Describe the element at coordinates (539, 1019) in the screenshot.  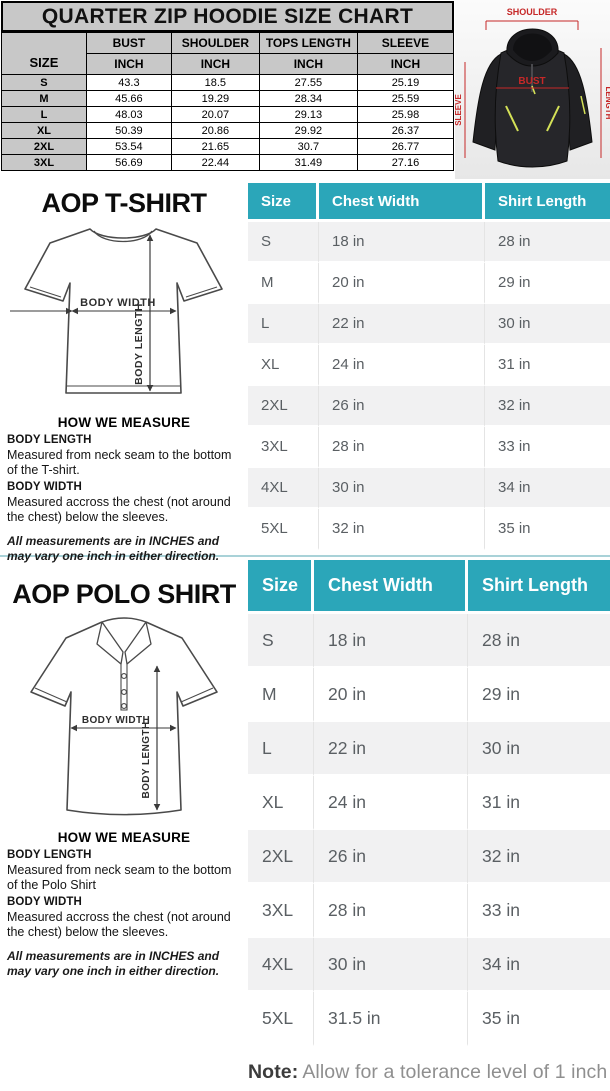
I see `value-cell: 35 in` at that location.